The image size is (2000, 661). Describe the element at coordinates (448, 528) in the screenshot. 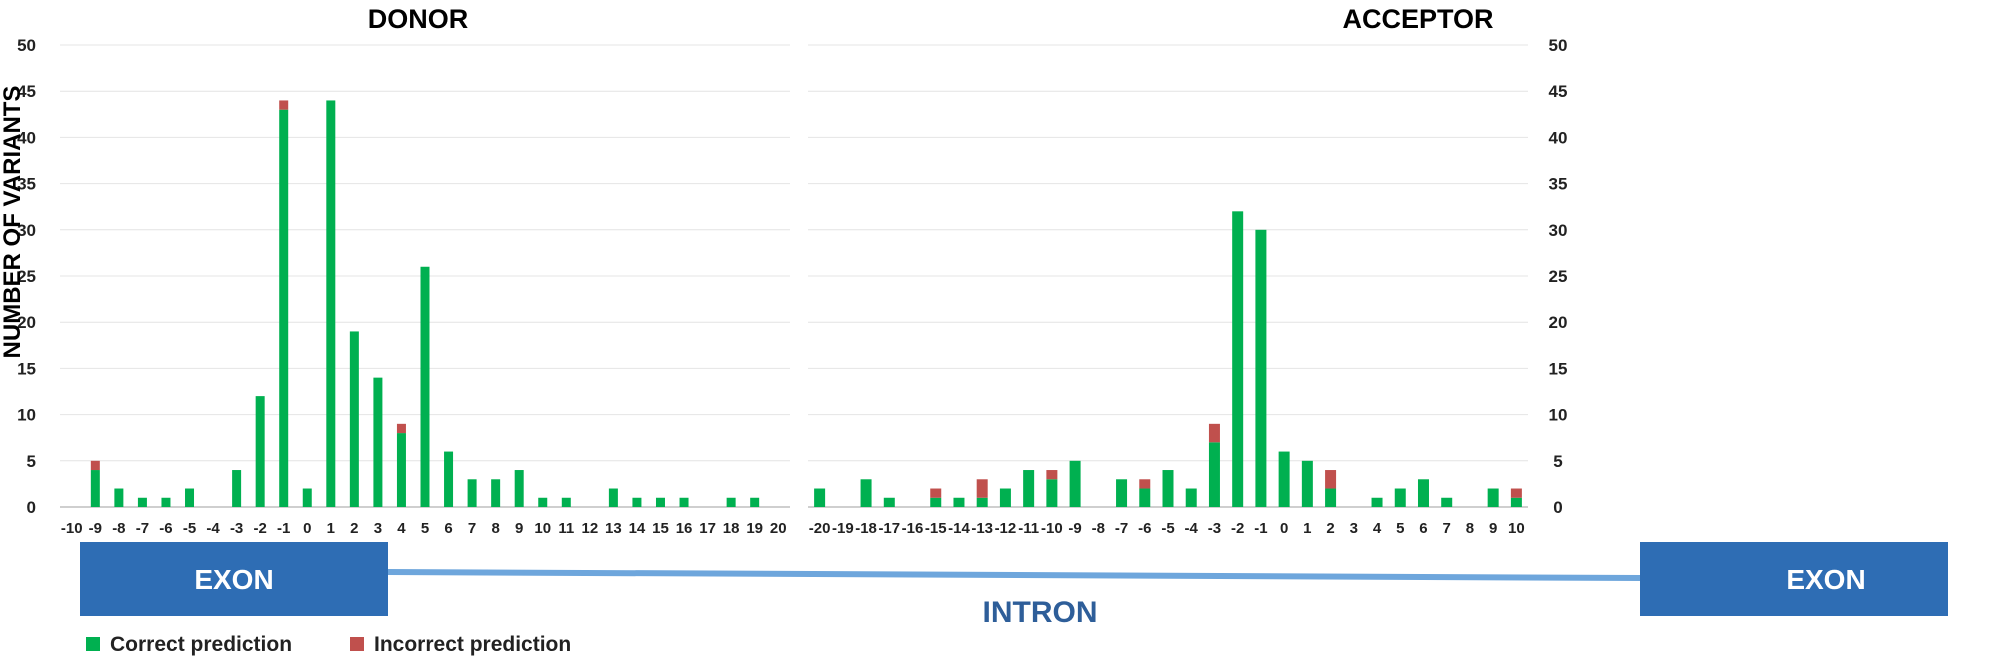

I see `donor-x-tick-label: 6` at that location.